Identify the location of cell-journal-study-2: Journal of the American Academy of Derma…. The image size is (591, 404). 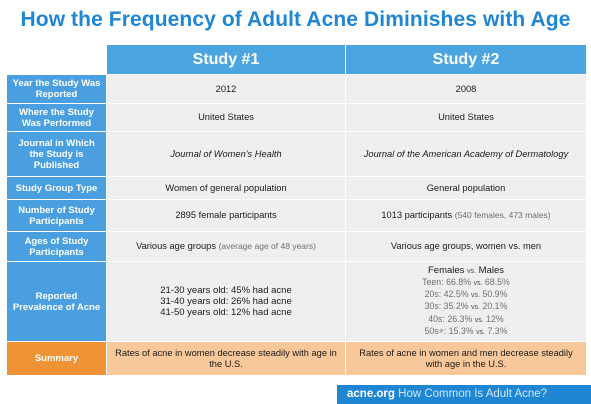
(466, 154).